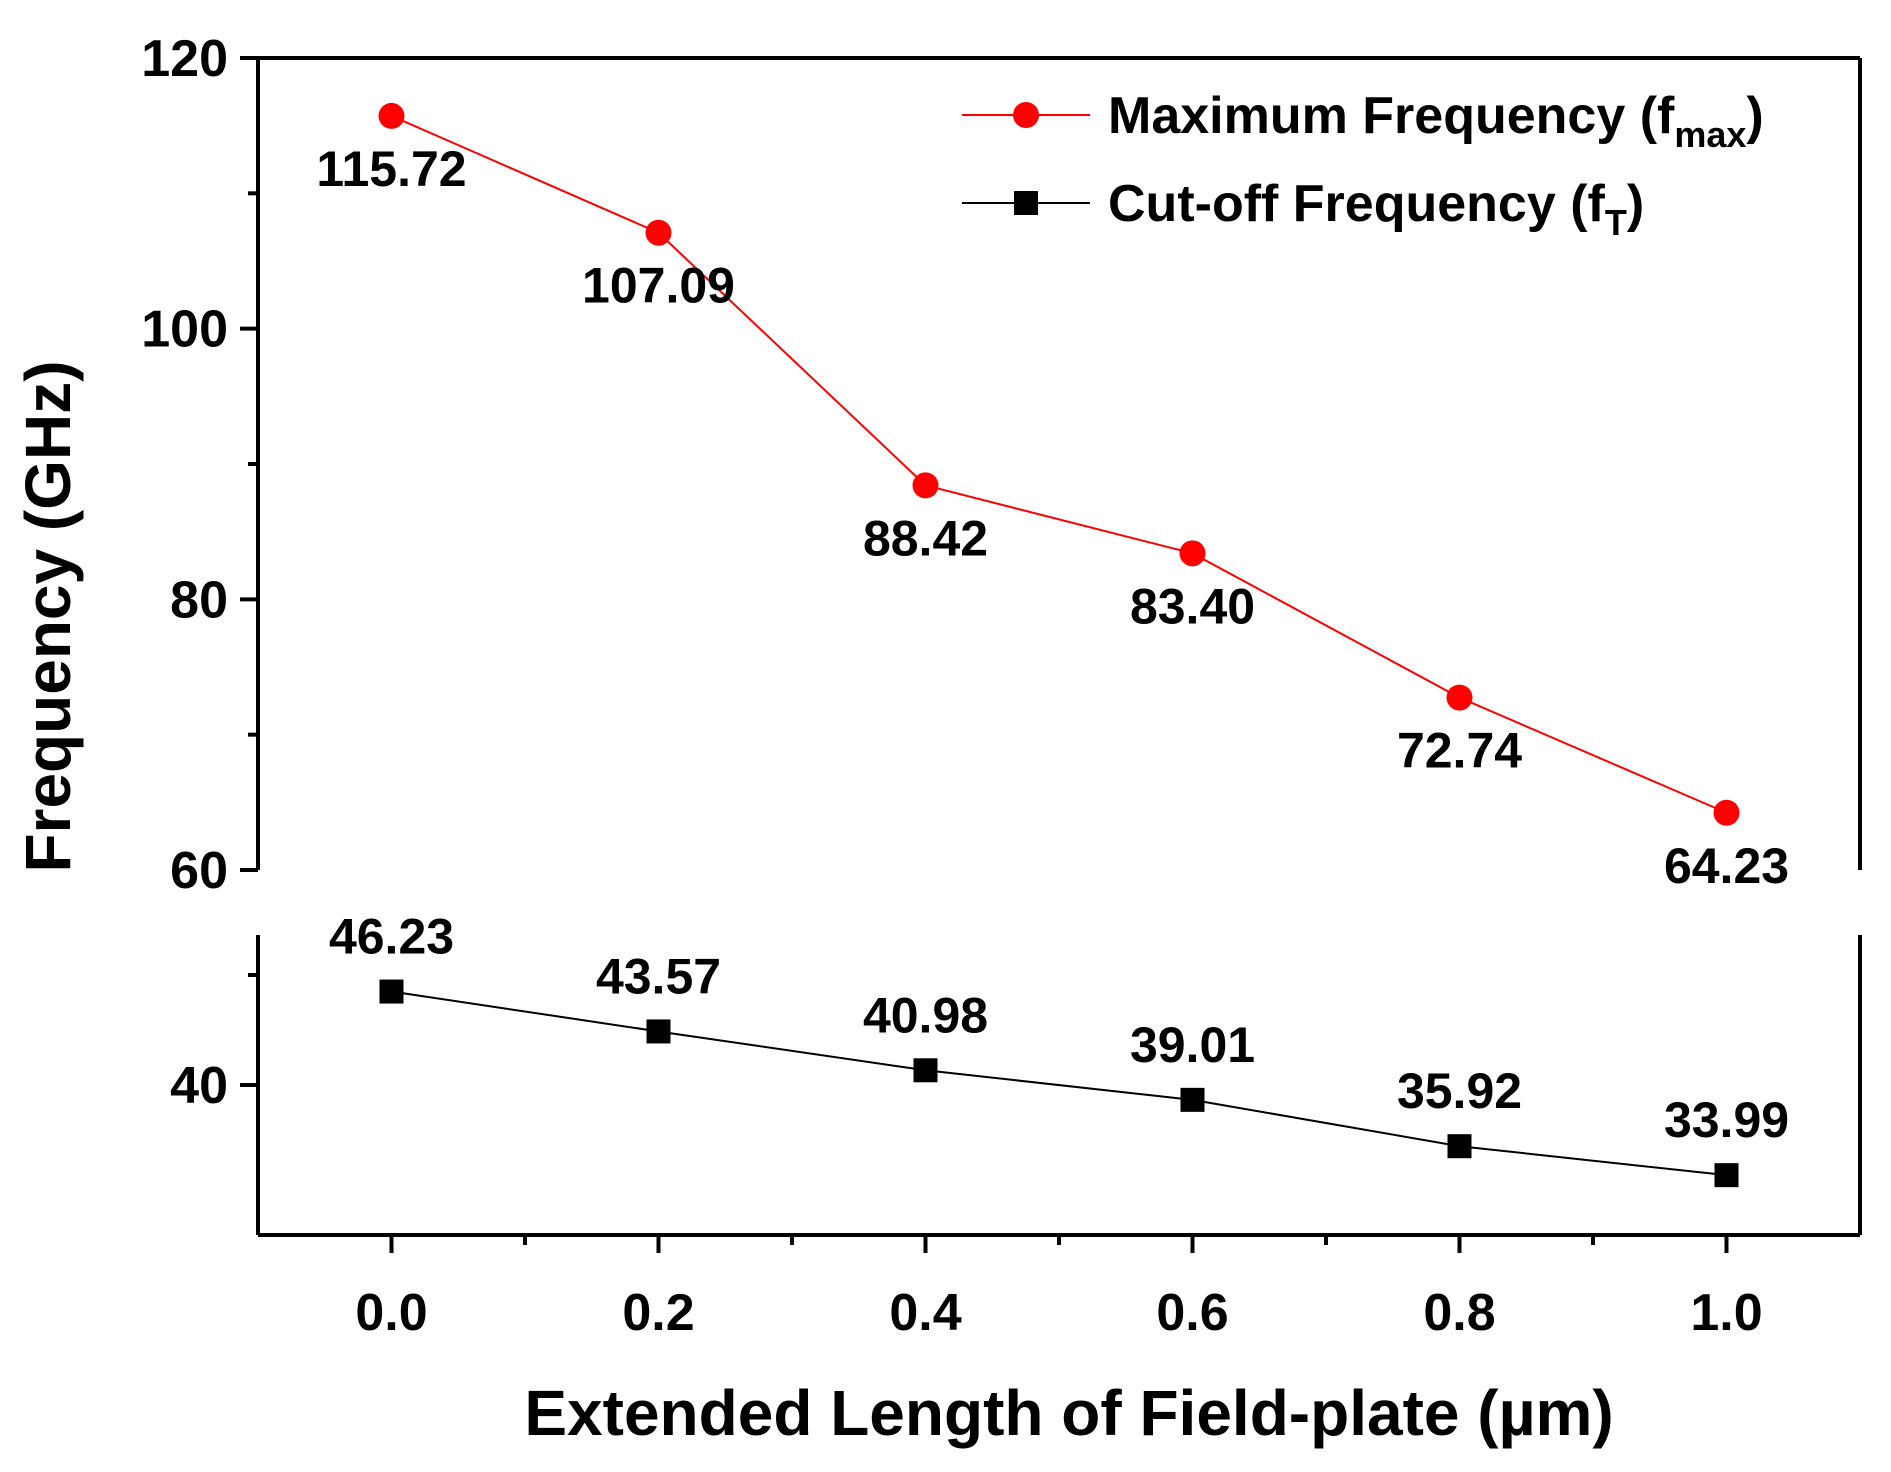 This screenshot has height=1472, width=1891. I want to click on series-ft: 46.23 43.57 40.98 39.01 35.92 33.99, so click(1059, 1048).